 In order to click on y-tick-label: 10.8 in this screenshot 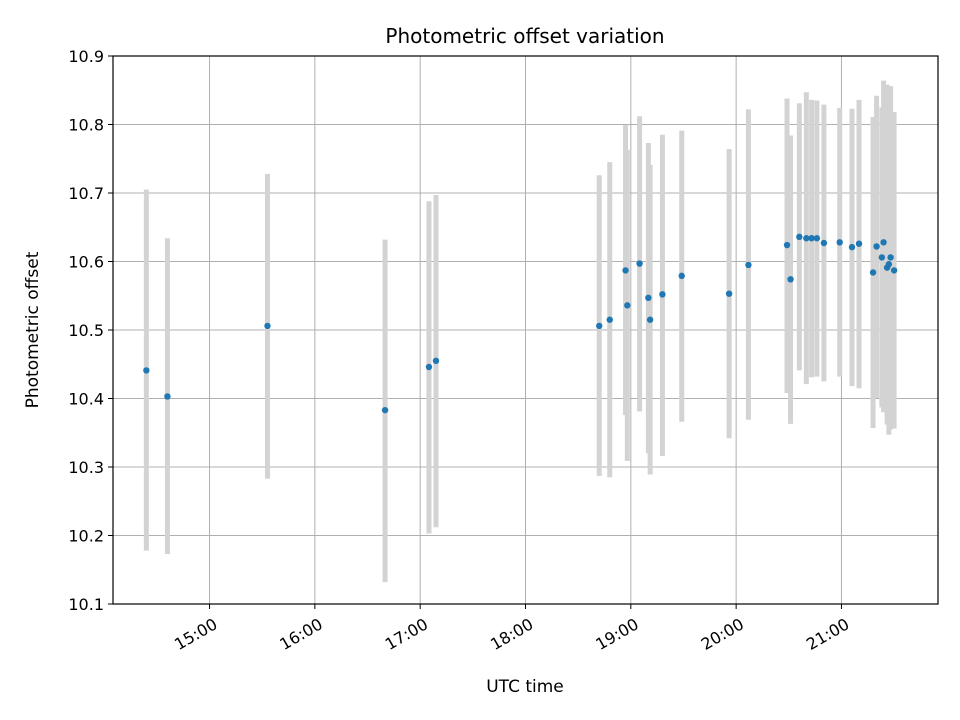, I will do `click(86, 125)`.